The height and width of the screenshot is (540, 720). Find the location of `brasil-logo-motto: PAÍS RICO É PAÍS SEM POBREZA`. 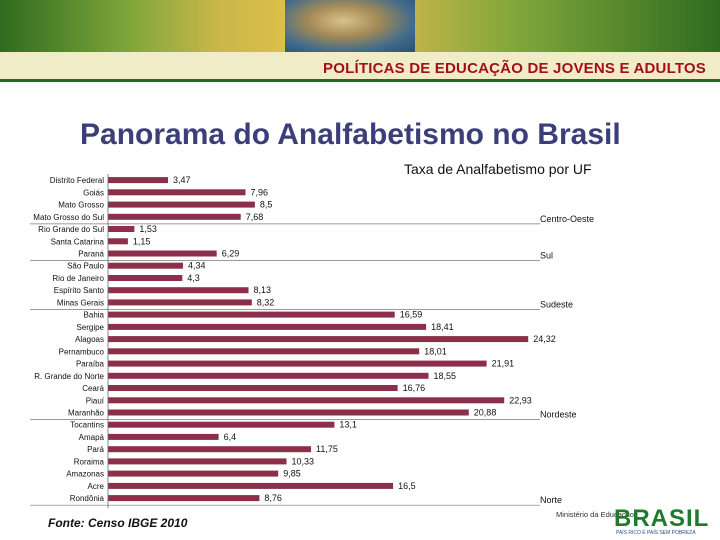

brasil-logo-motto: PAÍS RICO É PAÍS SEM POBREZA is located at coordinates (656, 533).